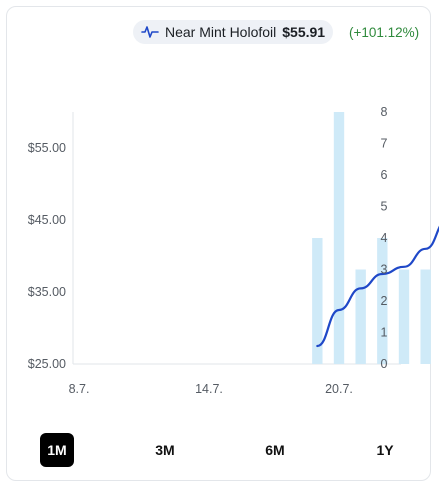  I want to click on time-range-selector: 1M 3M 6M 1Y, so click(220, 450).